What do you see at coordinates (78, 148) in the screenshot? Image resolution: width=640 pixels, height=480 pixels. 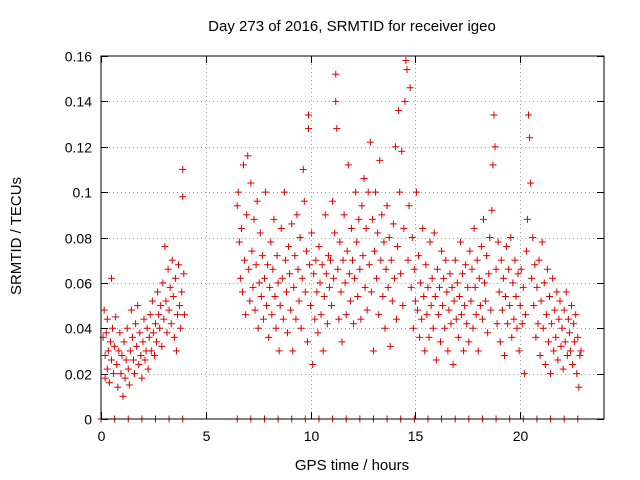 I see `y-tick-label: 0.12` at bounding box center [78, 148].